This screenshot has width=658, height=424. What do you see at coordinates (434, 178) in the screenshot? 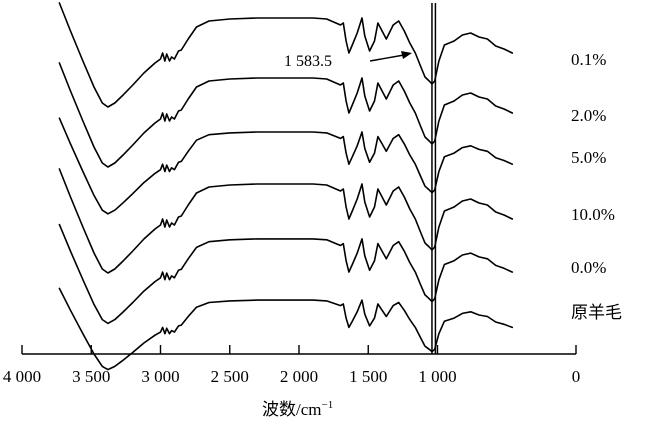
I see `vertical-markers` at bounding box center [434, 178].